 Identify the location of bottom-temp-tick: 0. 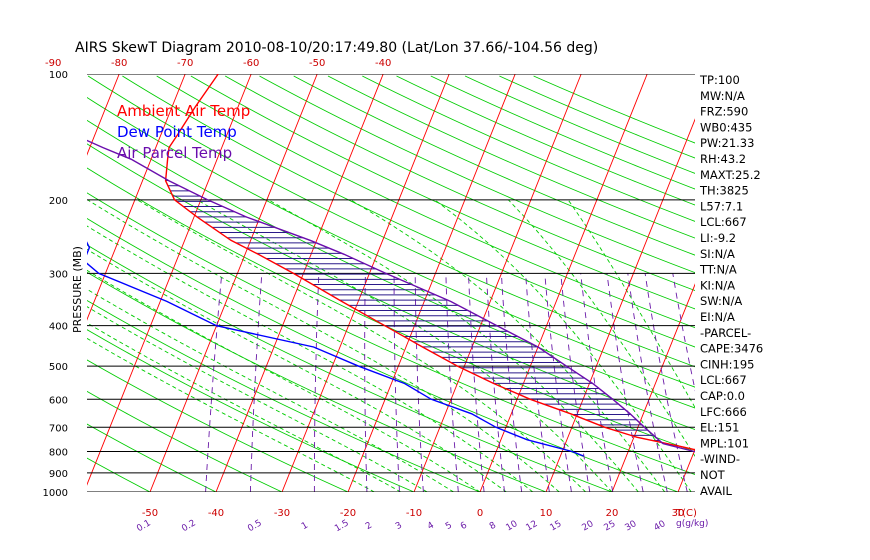
(480, 513).